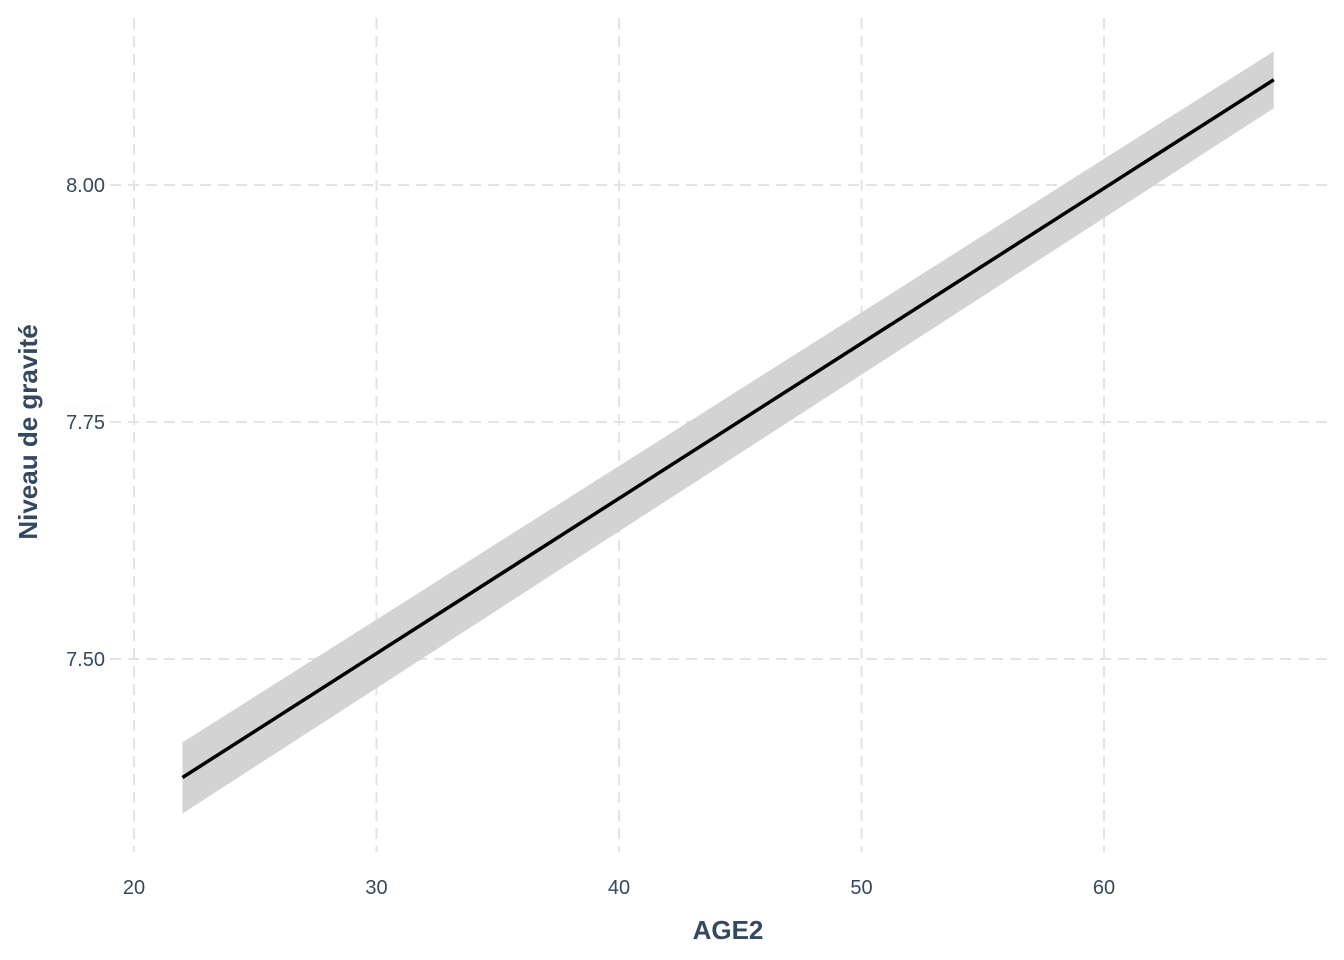 Image resolution: width=1344 pixels, height=960 pixels. What do you see at coordinates (861, 888) in the screenshot?
I see `x-tick-label-3: 50` at bounding box center [861, 888].